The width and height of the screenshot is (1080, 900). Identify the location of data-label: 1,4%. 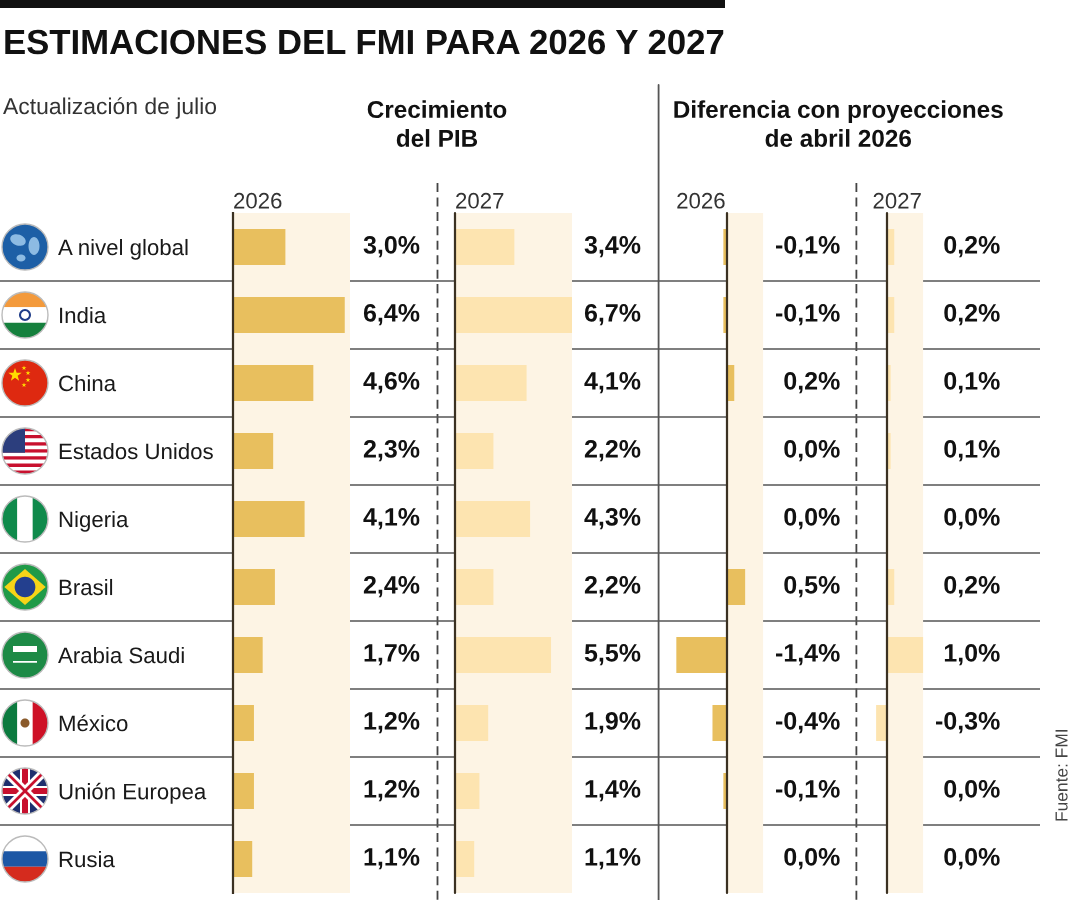
(613, 791).